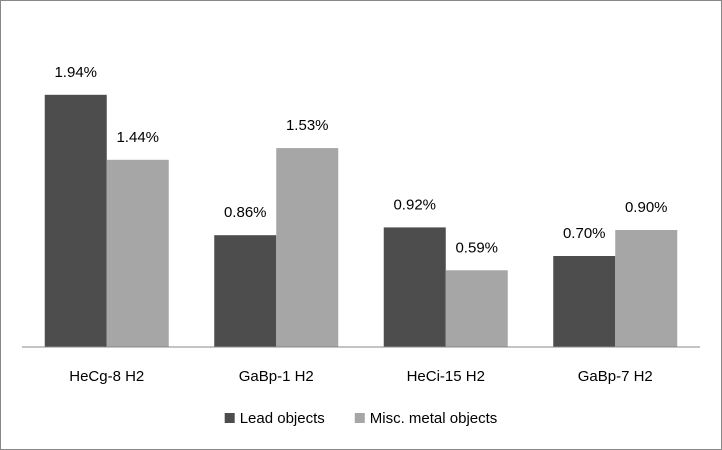 This screenshot has height=450, width=722. Describe the element at coordinates (245, 212) in the screenshot. I see `value-label: 0.86%` at that location.